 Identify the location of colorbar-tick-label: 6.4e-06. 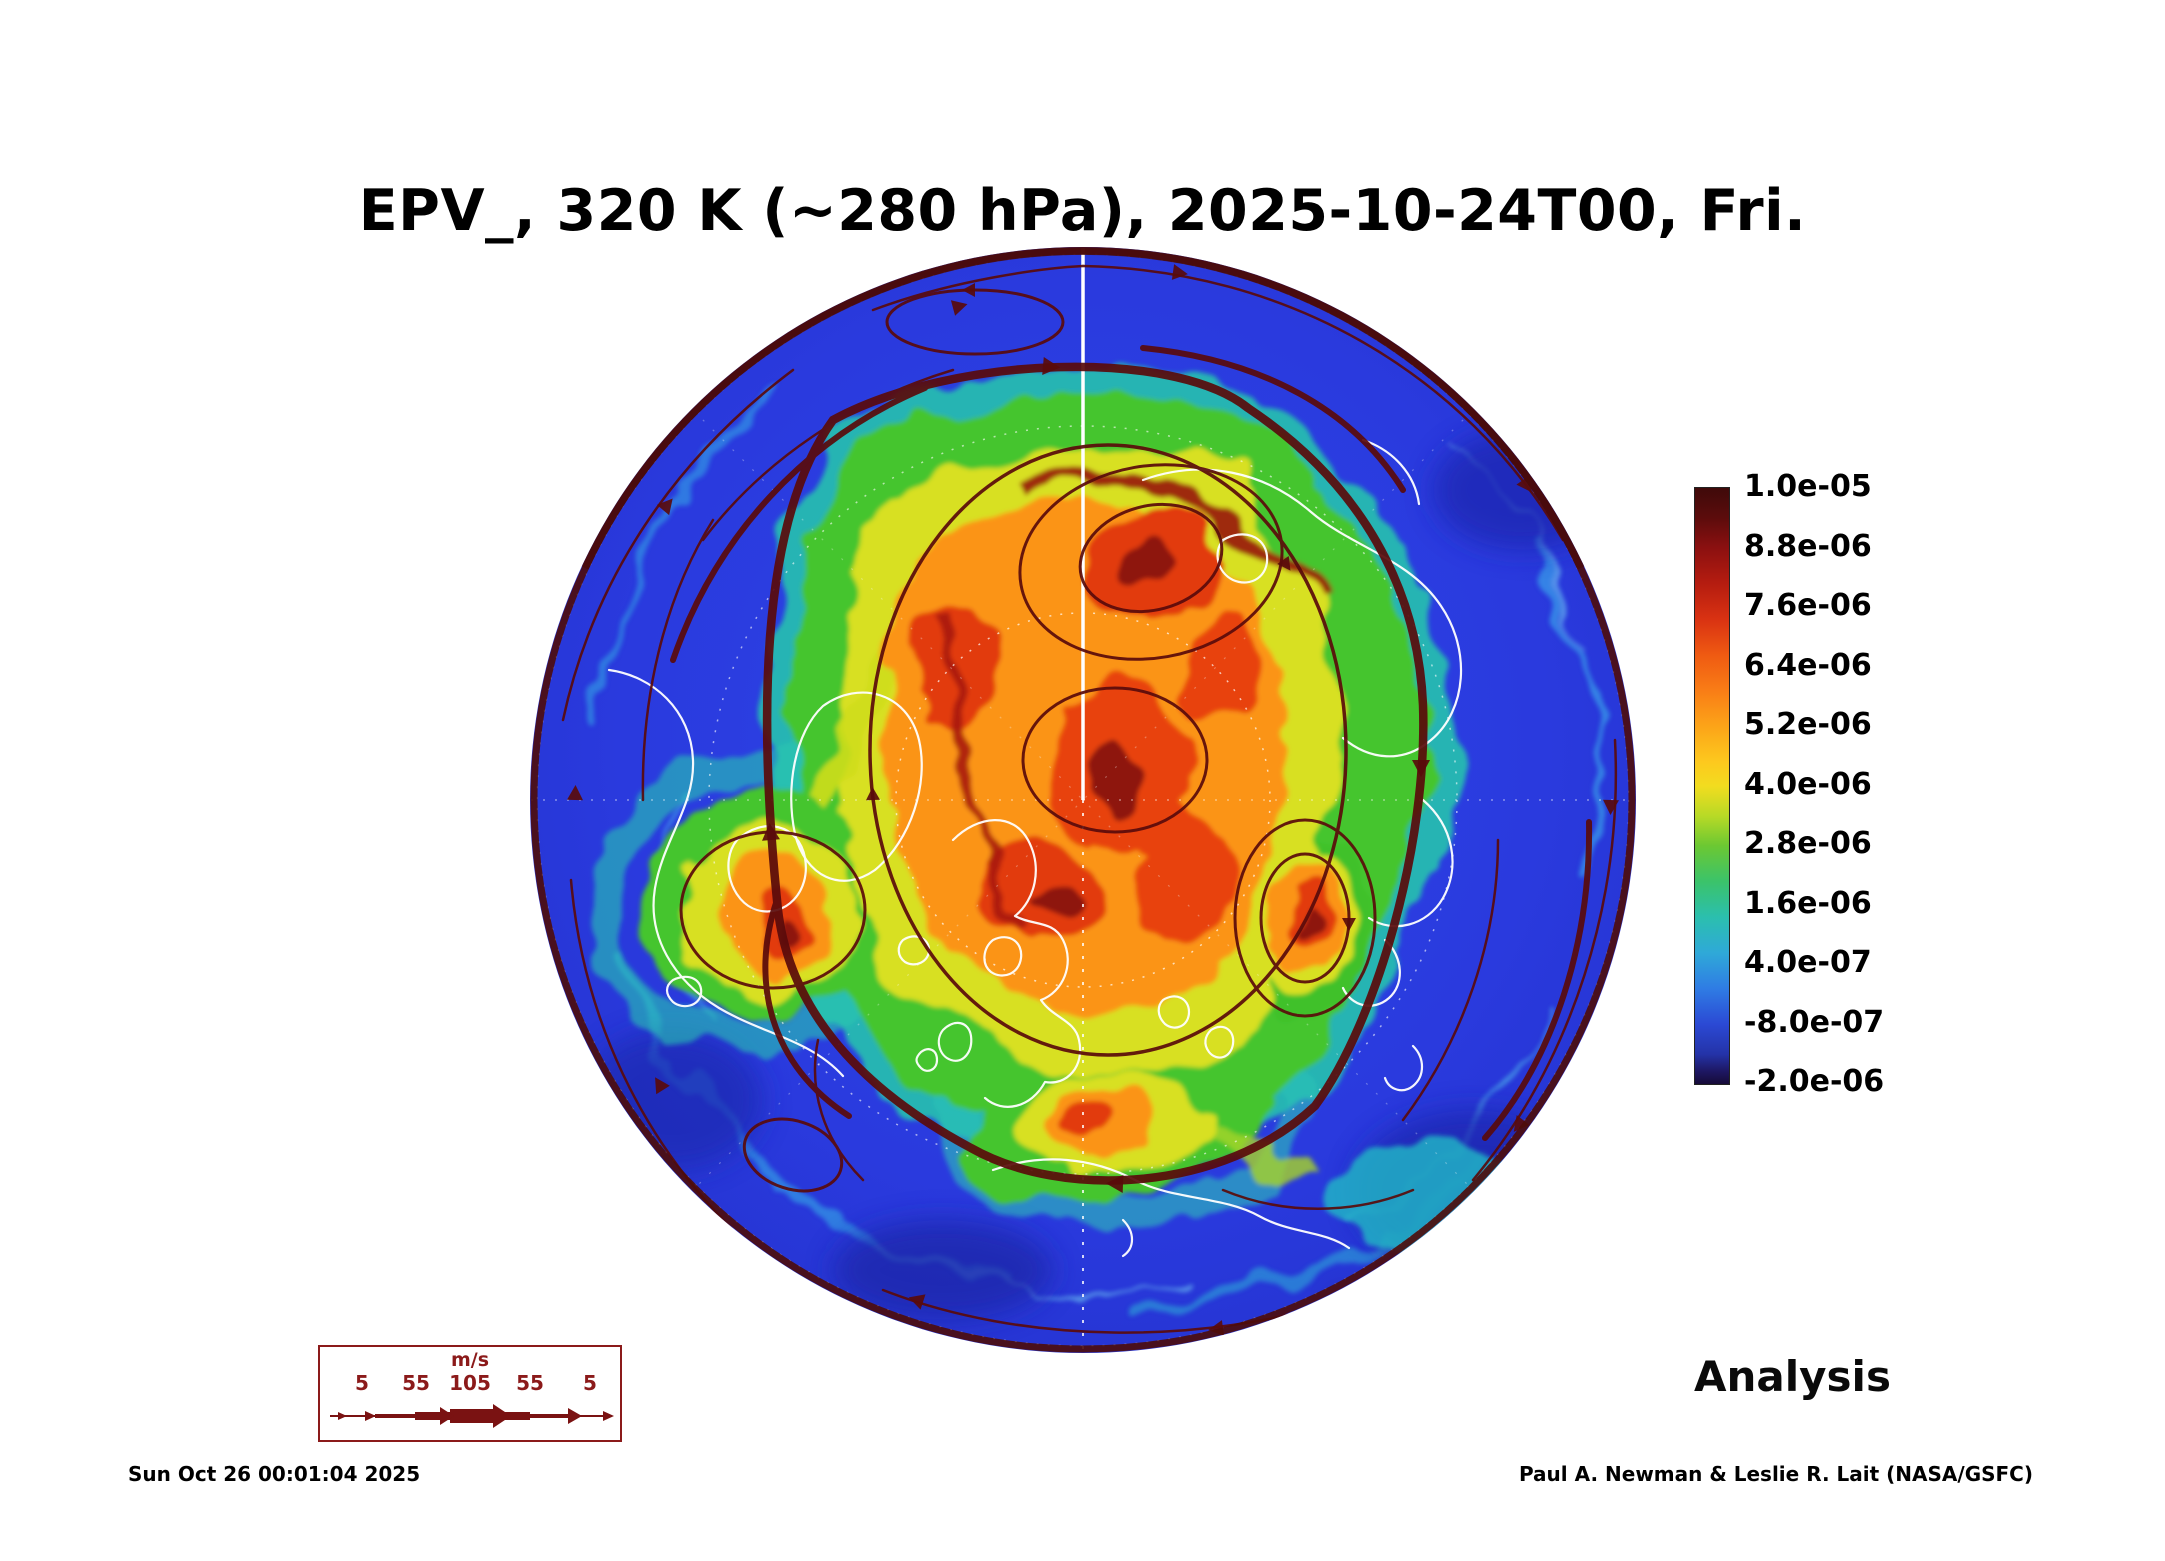
(1808, 665).